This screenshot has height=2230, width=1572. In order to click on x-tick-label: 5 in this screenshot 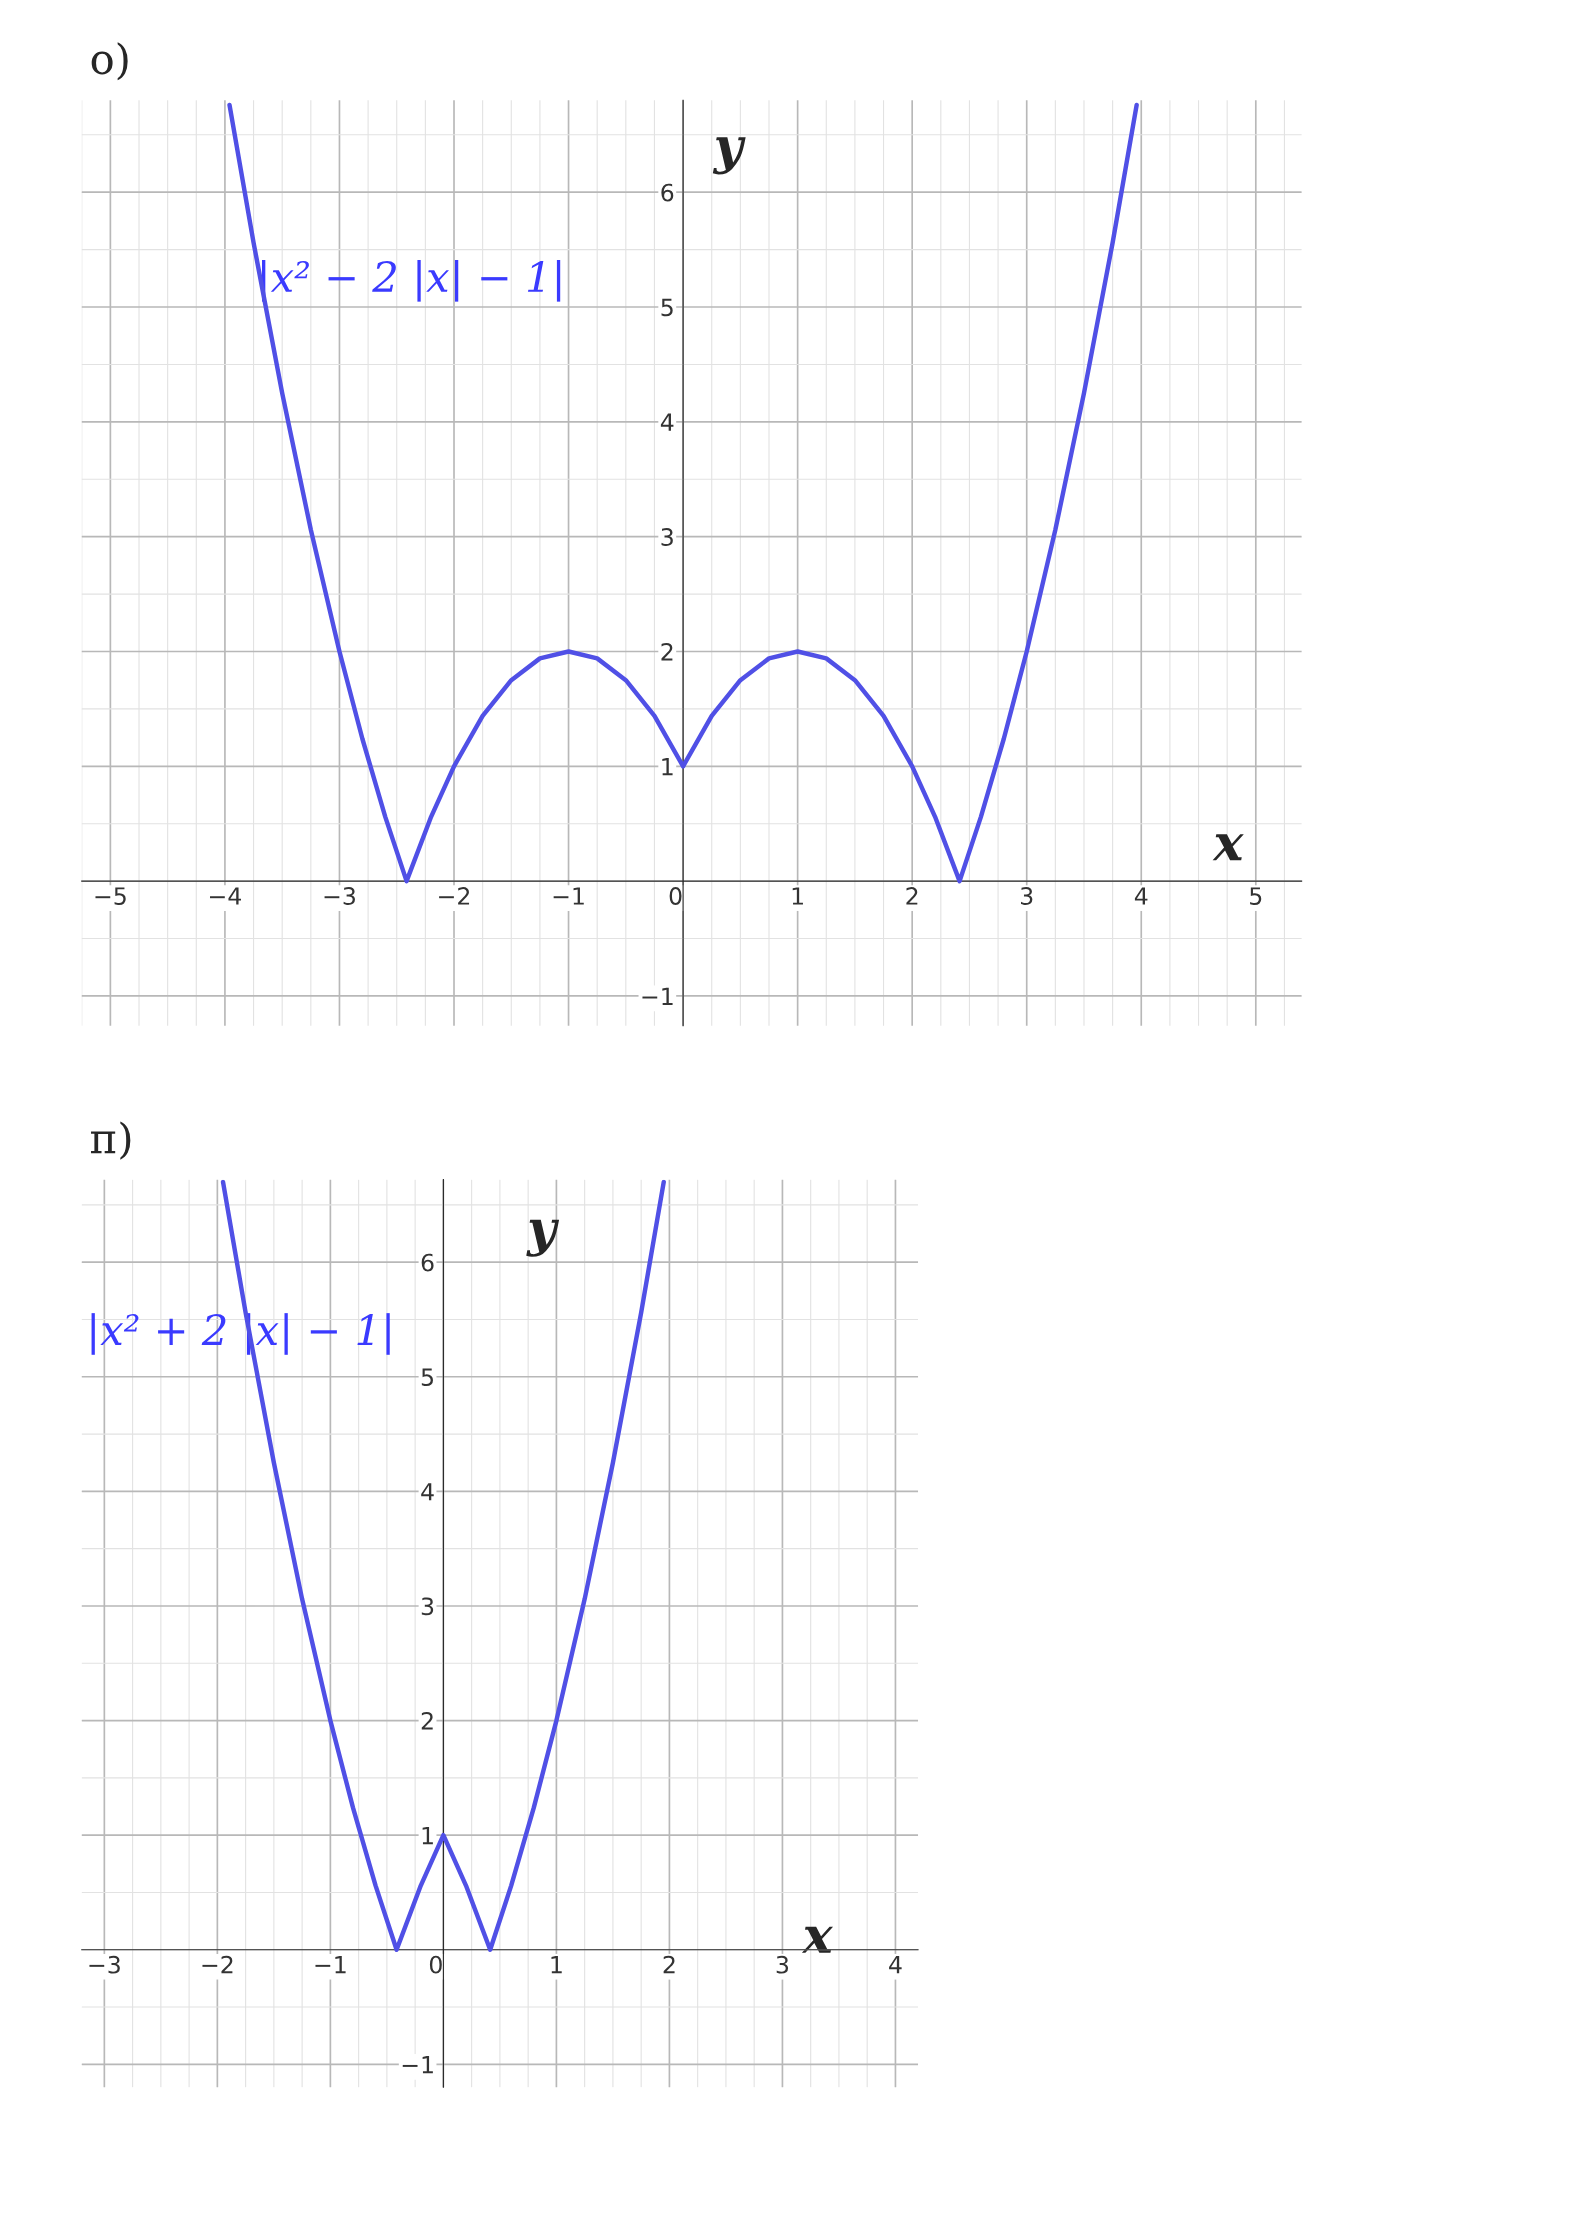, I will do `click(1256, 896)`.